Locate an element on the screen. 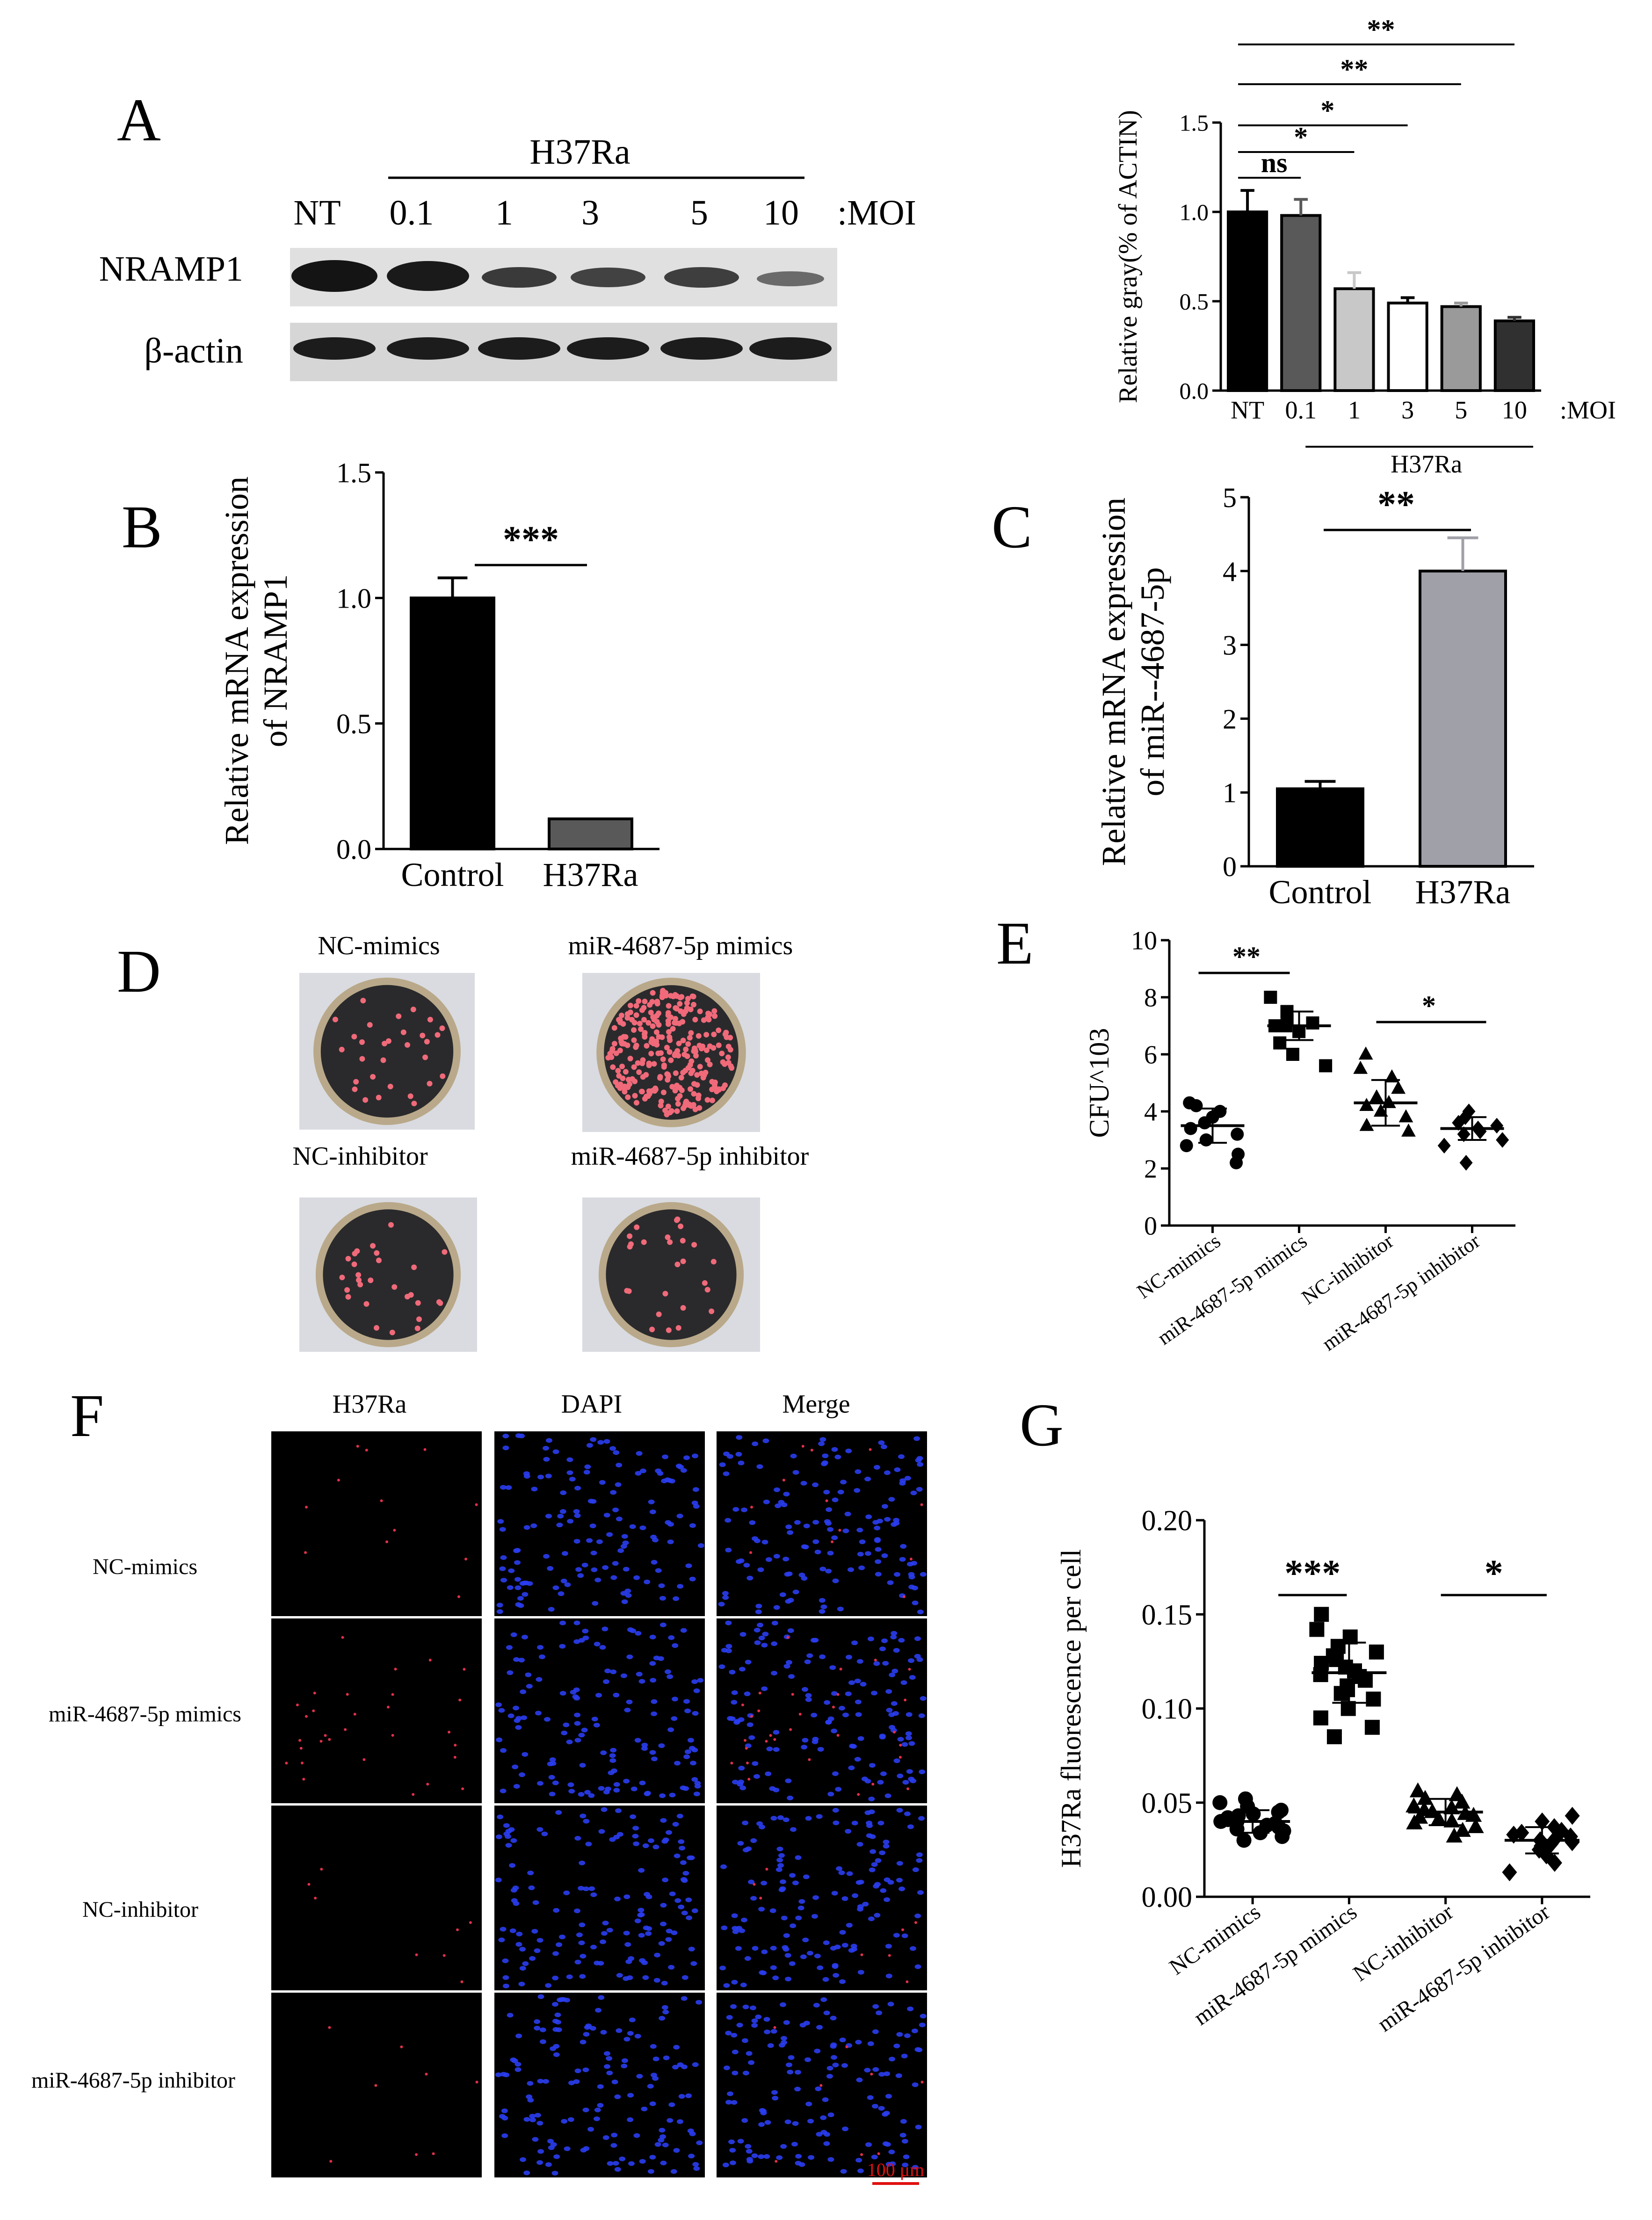 This screenshot has width=1652, height=2220. y-tick-label: 0.0 is located at coordinates (353, 850).